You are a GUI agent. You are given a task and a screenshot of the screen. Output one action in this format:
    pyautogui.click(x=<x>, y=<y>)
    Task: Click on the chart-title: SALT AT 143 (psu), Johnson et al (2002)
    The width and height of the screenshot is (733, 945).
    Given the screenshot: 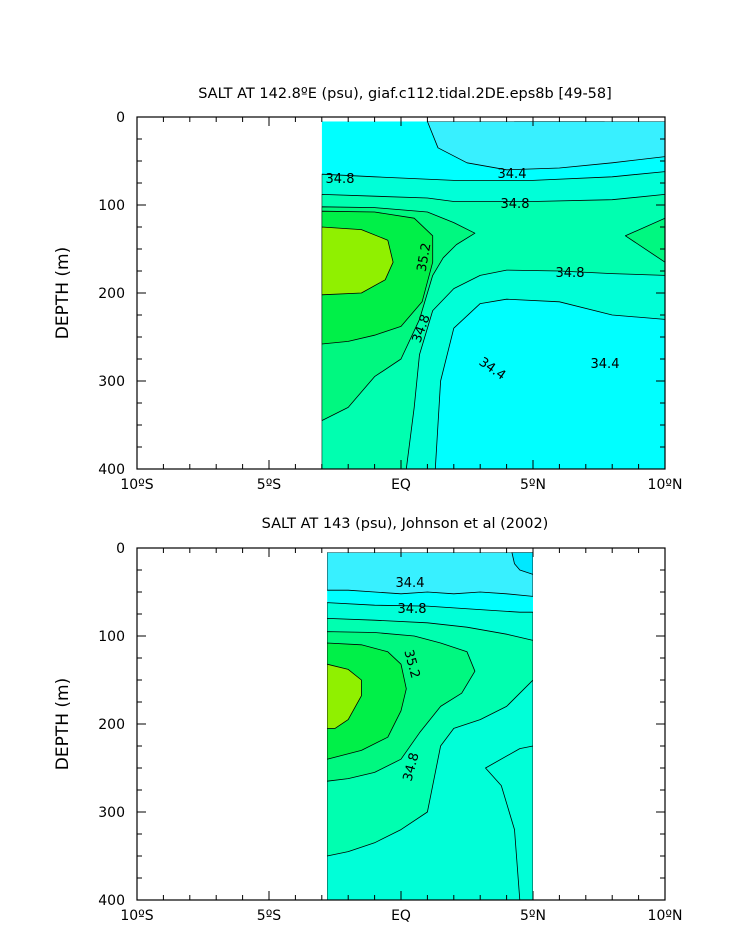 What is the action you would take?
    pyautogui.click(x=405, y=524)
    